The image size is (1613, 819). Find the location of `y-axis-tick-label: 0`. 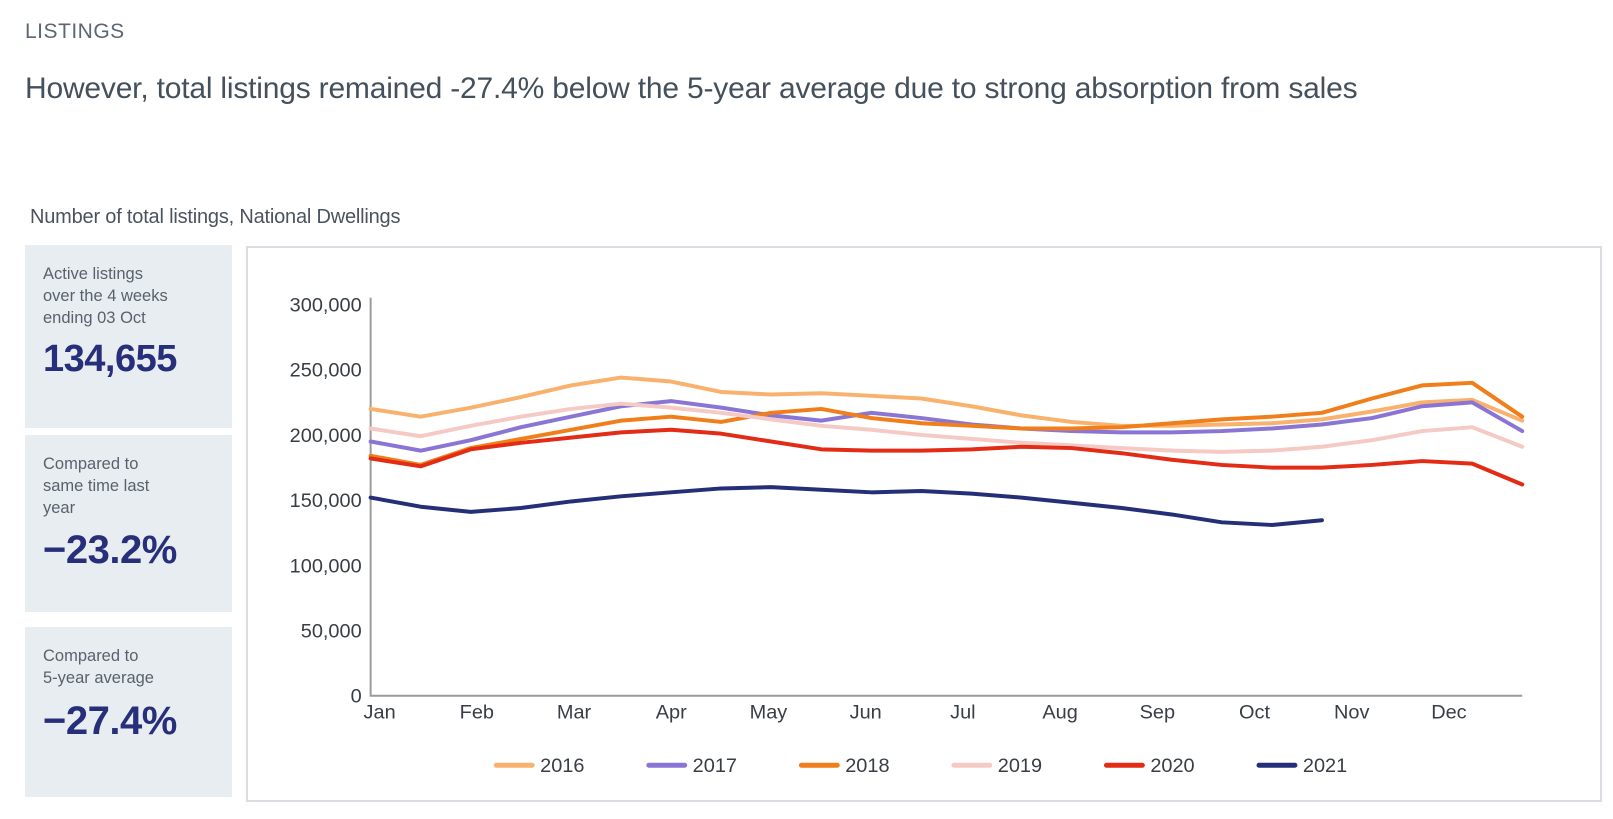

y-axis-tick-label: 0 is located at coordinates (356, 697).